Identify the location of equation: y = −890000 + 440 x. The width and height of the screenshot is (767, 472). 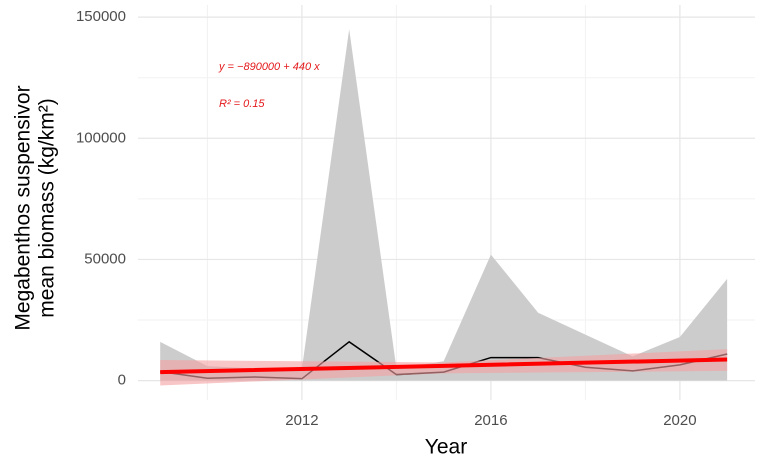
(269, 67).